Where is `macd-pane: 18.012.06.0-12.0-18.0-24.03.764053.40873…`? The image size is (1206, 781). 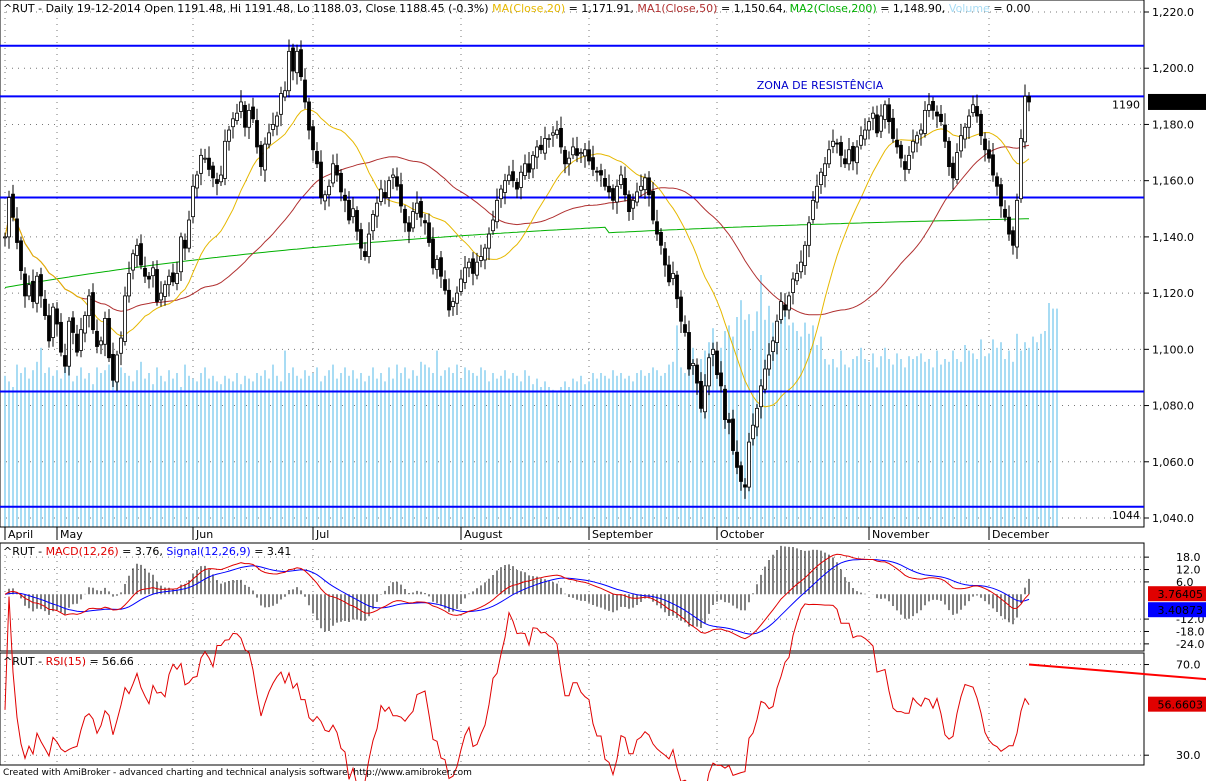
macd-pane: 18.012.06.0-12.0-18.0-24.03.764053.40873… is located at coordinates (603, 597).